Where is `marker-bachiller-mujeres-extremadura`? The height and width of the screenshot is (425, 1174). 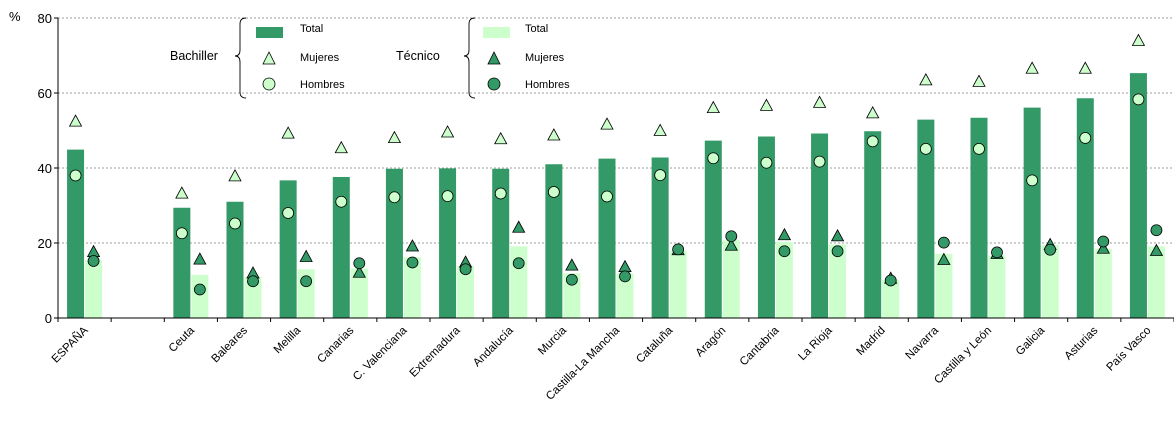
marker-bachiller-mujeres-extremadura is located at coordinates (447, 131).